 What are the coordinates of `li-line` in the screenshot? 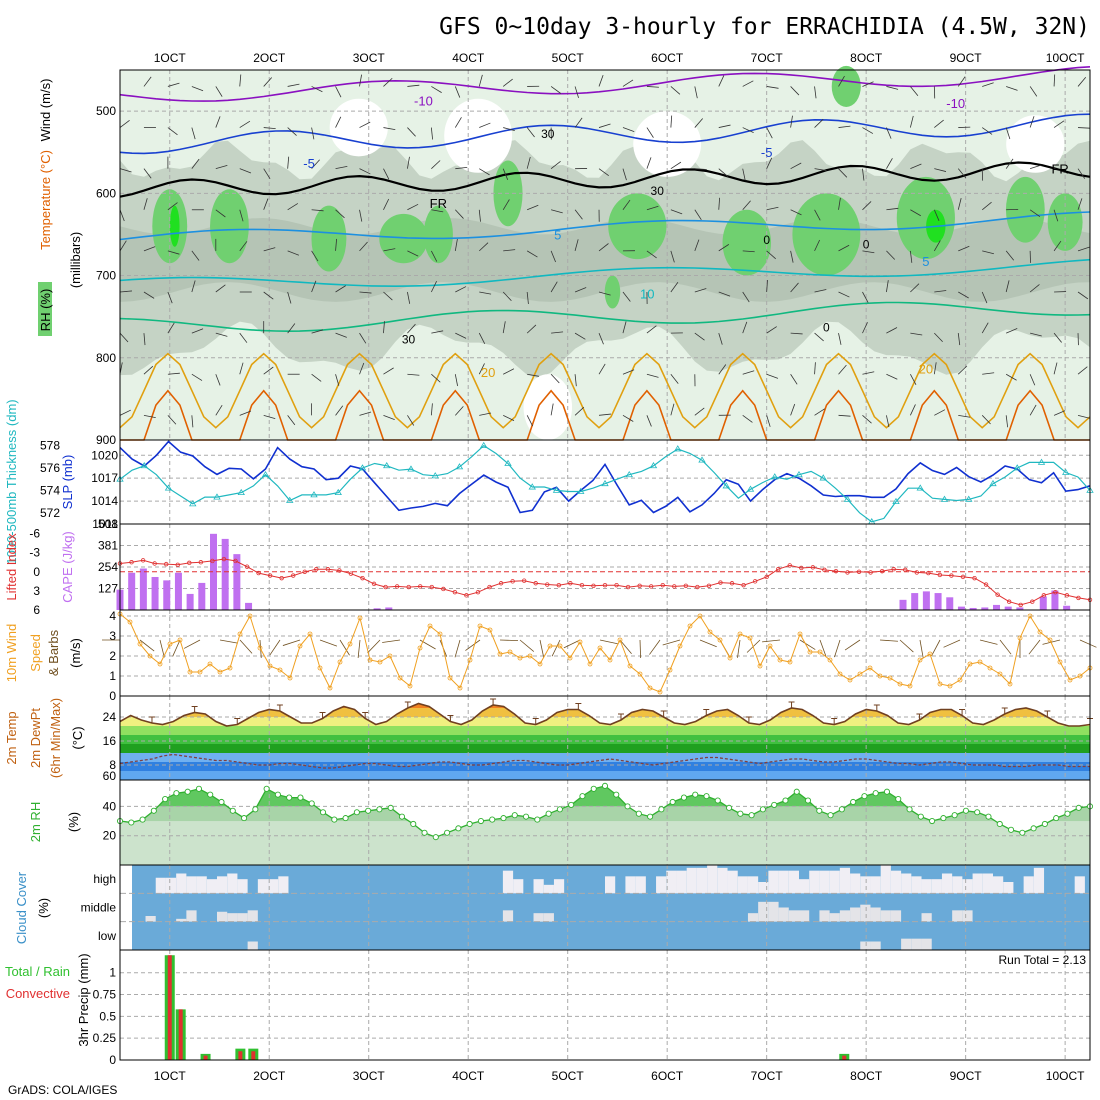 It's located at (605, 582).